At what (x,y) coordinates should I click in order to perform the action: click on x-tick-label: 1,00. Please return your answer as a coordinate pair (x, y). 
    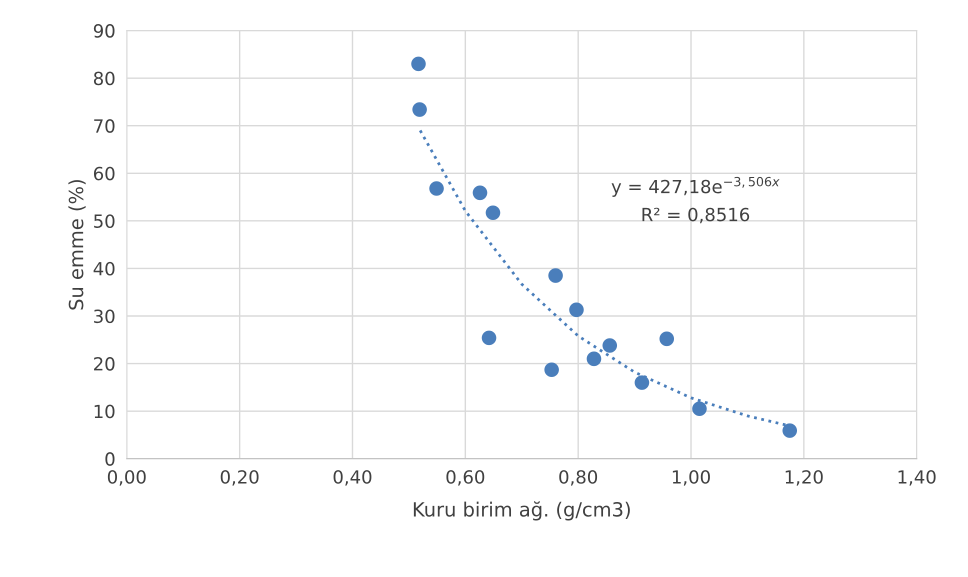
    Looking at the image, I should click on (691, 478).